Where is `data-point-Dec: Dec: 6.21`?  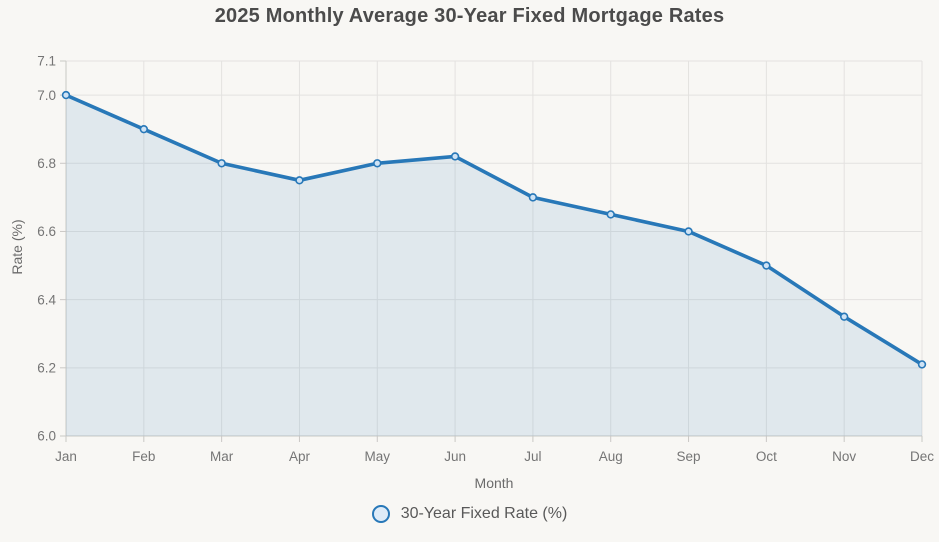
data-point-Dec: Dec: 6.21 is located at coordinates (922, 364).